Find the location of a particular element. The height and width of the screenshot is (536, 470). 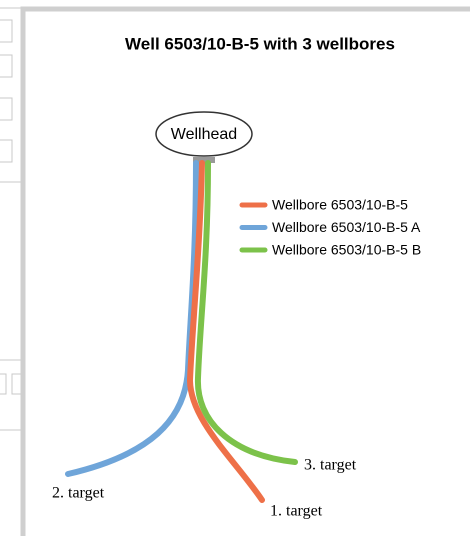

wellhead is located at coordinates (204, 134).